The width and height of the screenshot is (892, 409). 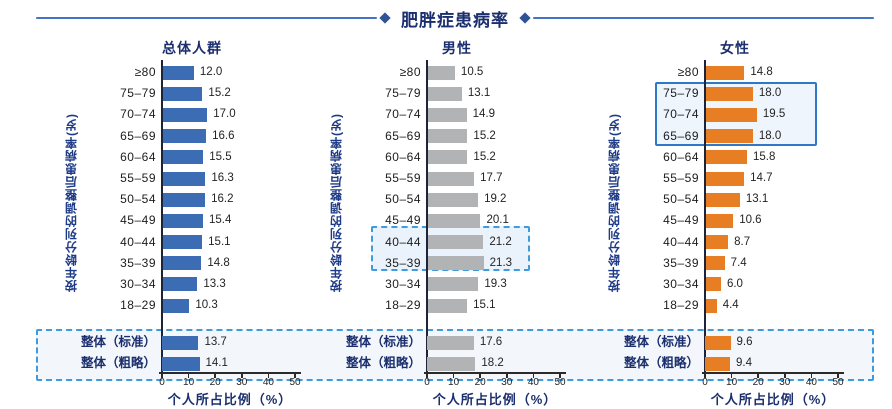 What do you see at coordinates (501, 262) in the screenshot?
I see `value-label: 21.3` at bounding box center [501, 262].